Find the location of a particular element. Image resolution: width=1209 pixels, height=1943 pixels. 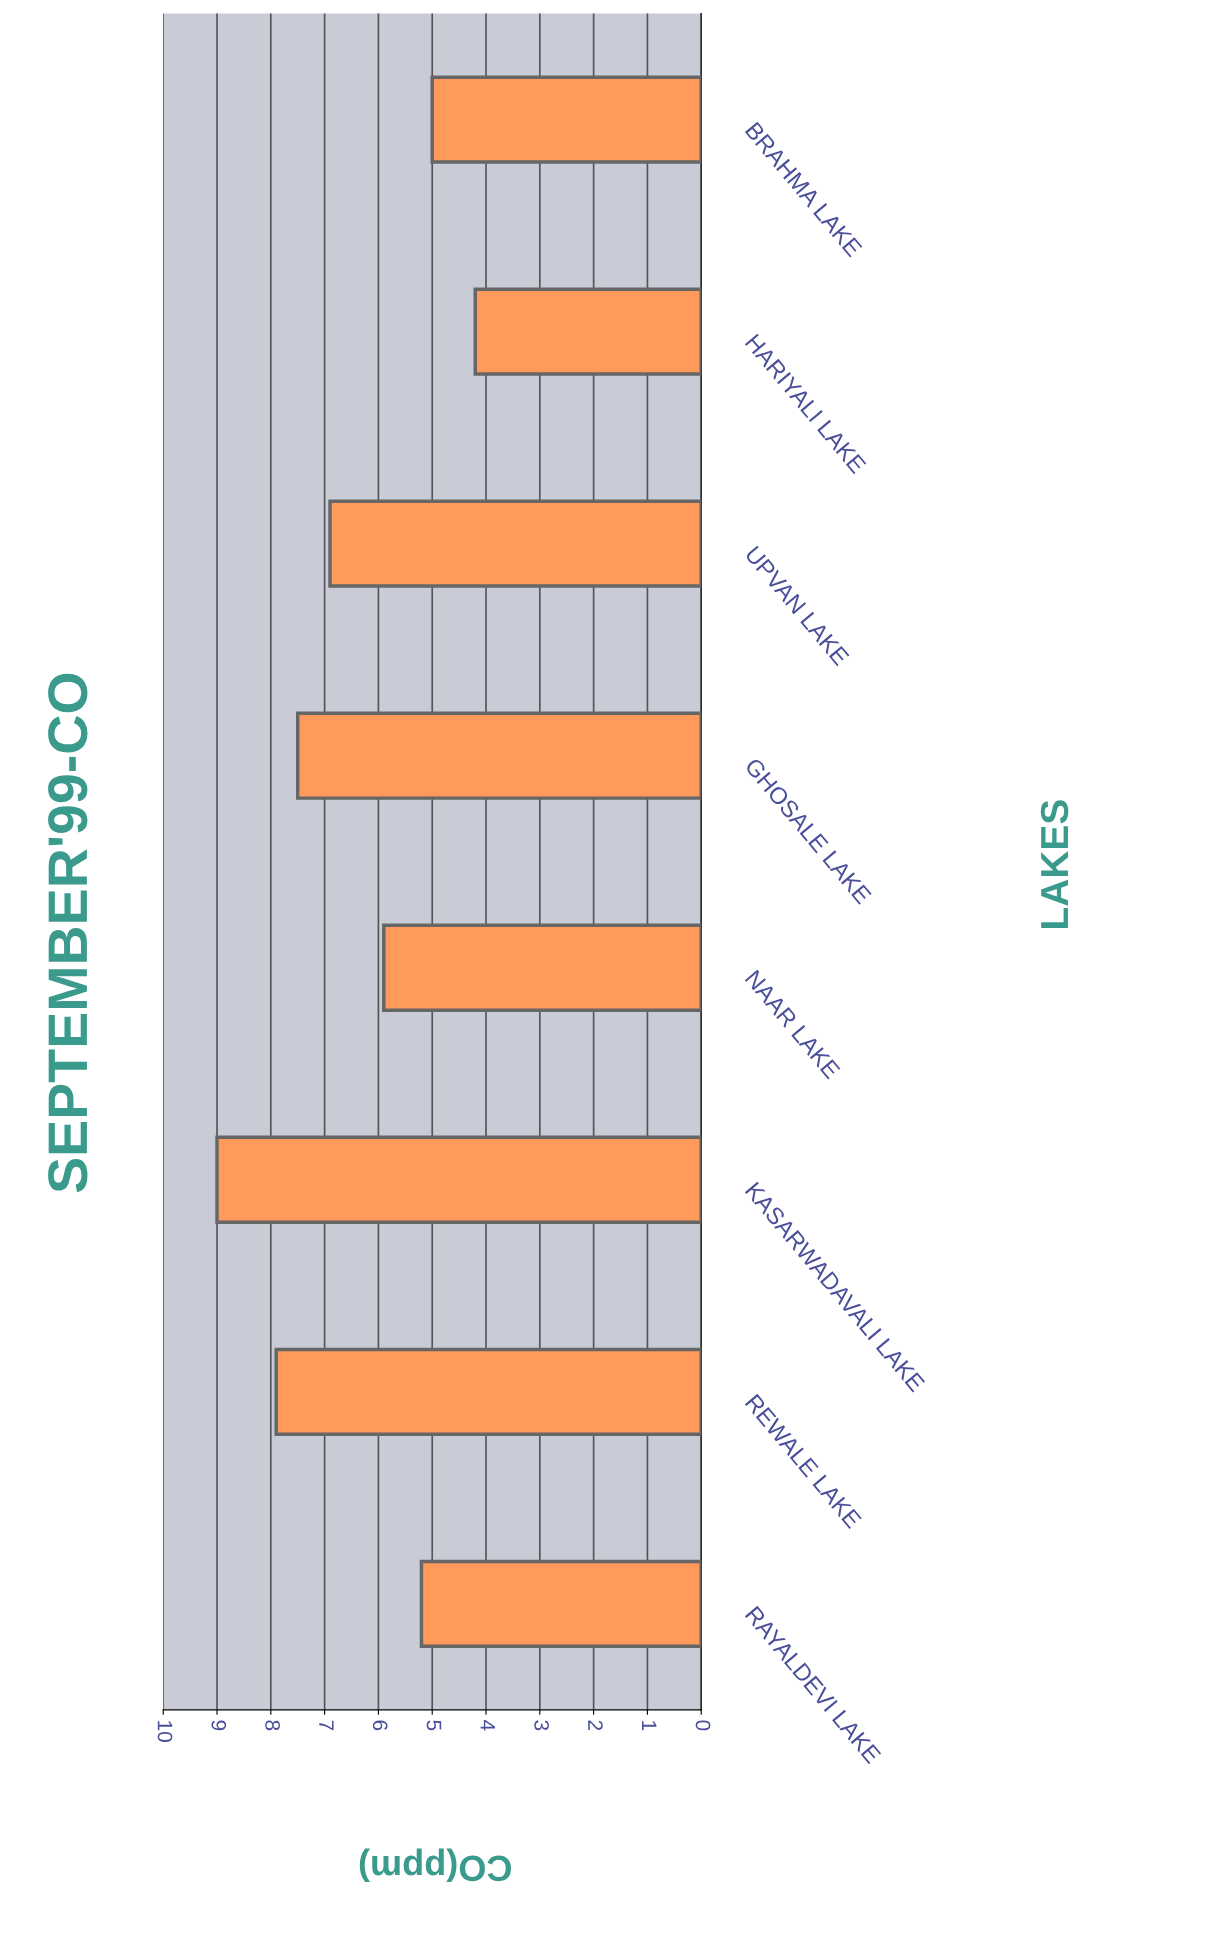

x-tick-label: 6 is located at coordinates (380, 1725).